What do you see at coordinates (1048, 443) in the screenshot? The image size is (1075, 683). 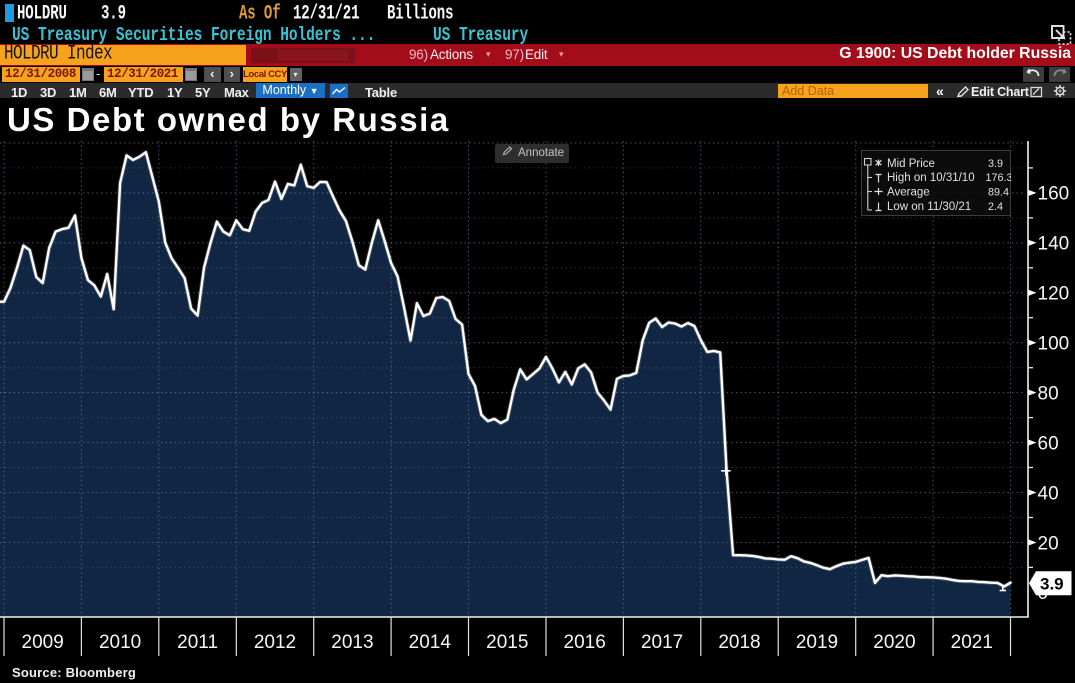 I see `svg-text: 60` at bounding box center [1048, 443].